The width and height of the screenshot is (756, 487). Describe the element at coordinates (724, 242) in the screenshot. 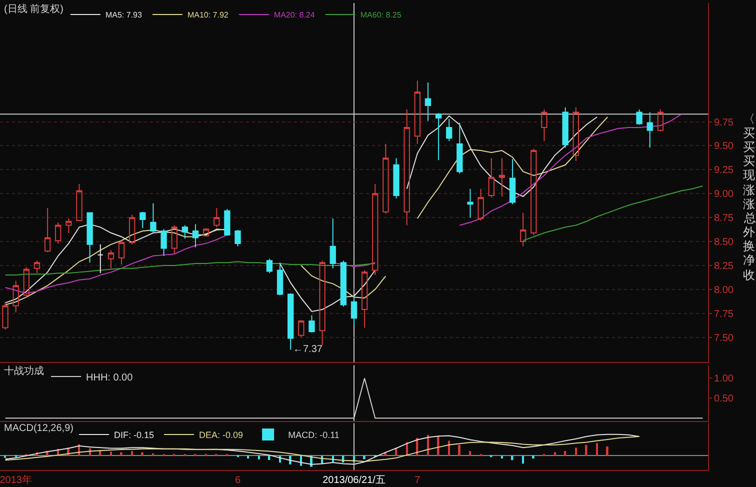

I see `y-tick-label: 8.50` at that location.